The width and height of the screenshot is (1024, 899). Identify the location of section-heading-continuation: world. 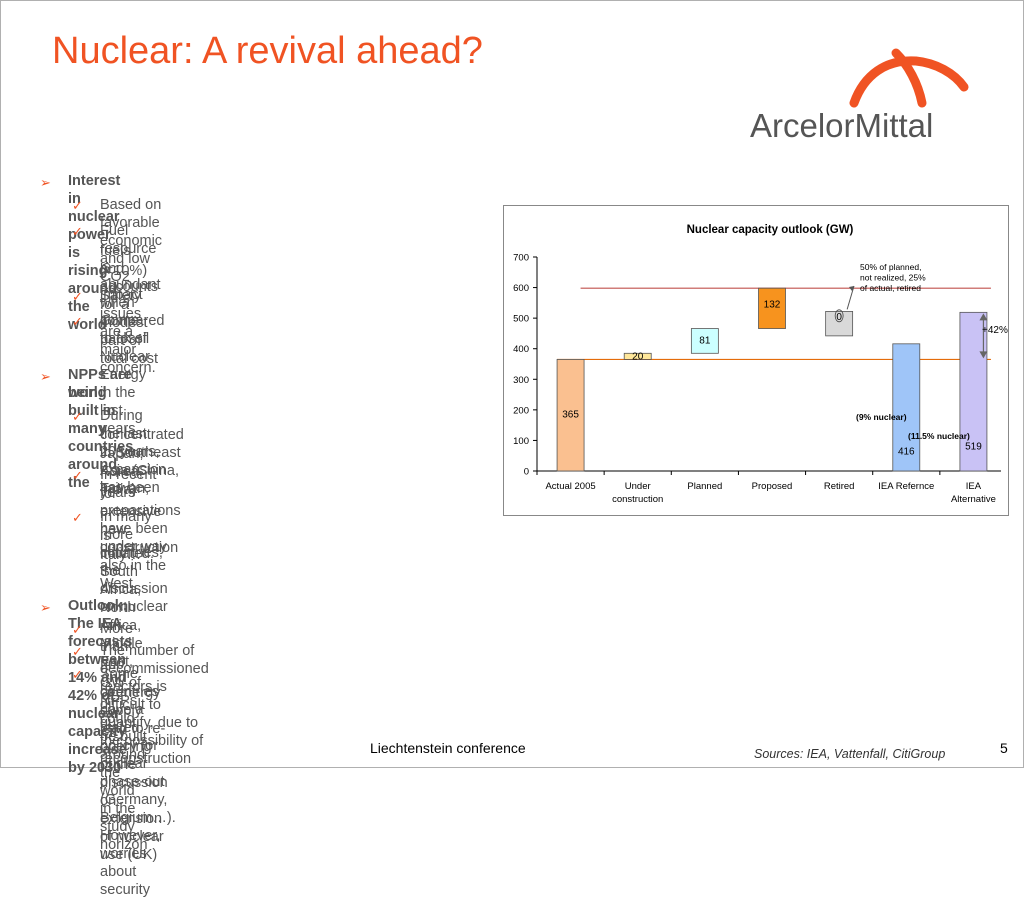
(87, 393).